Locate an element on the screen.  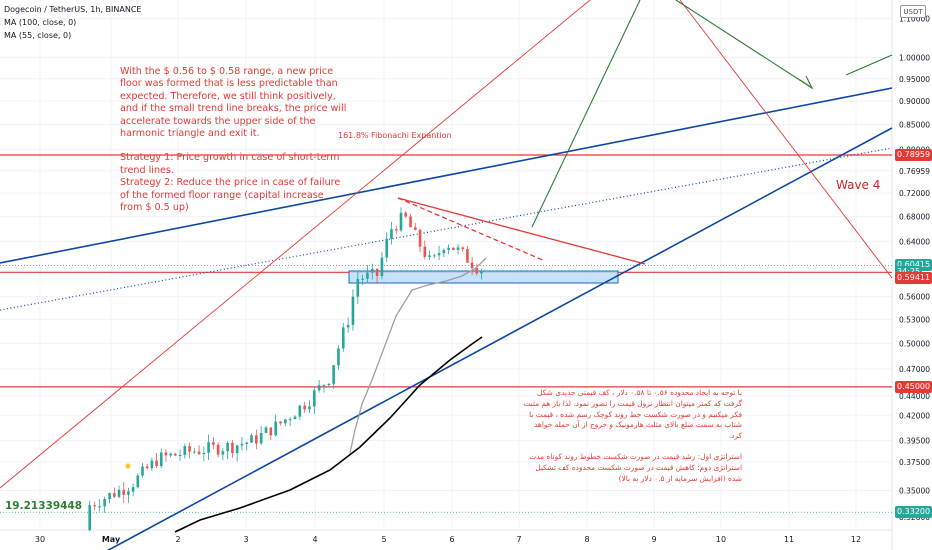
ma100-line is located at coordinates (328, 434).